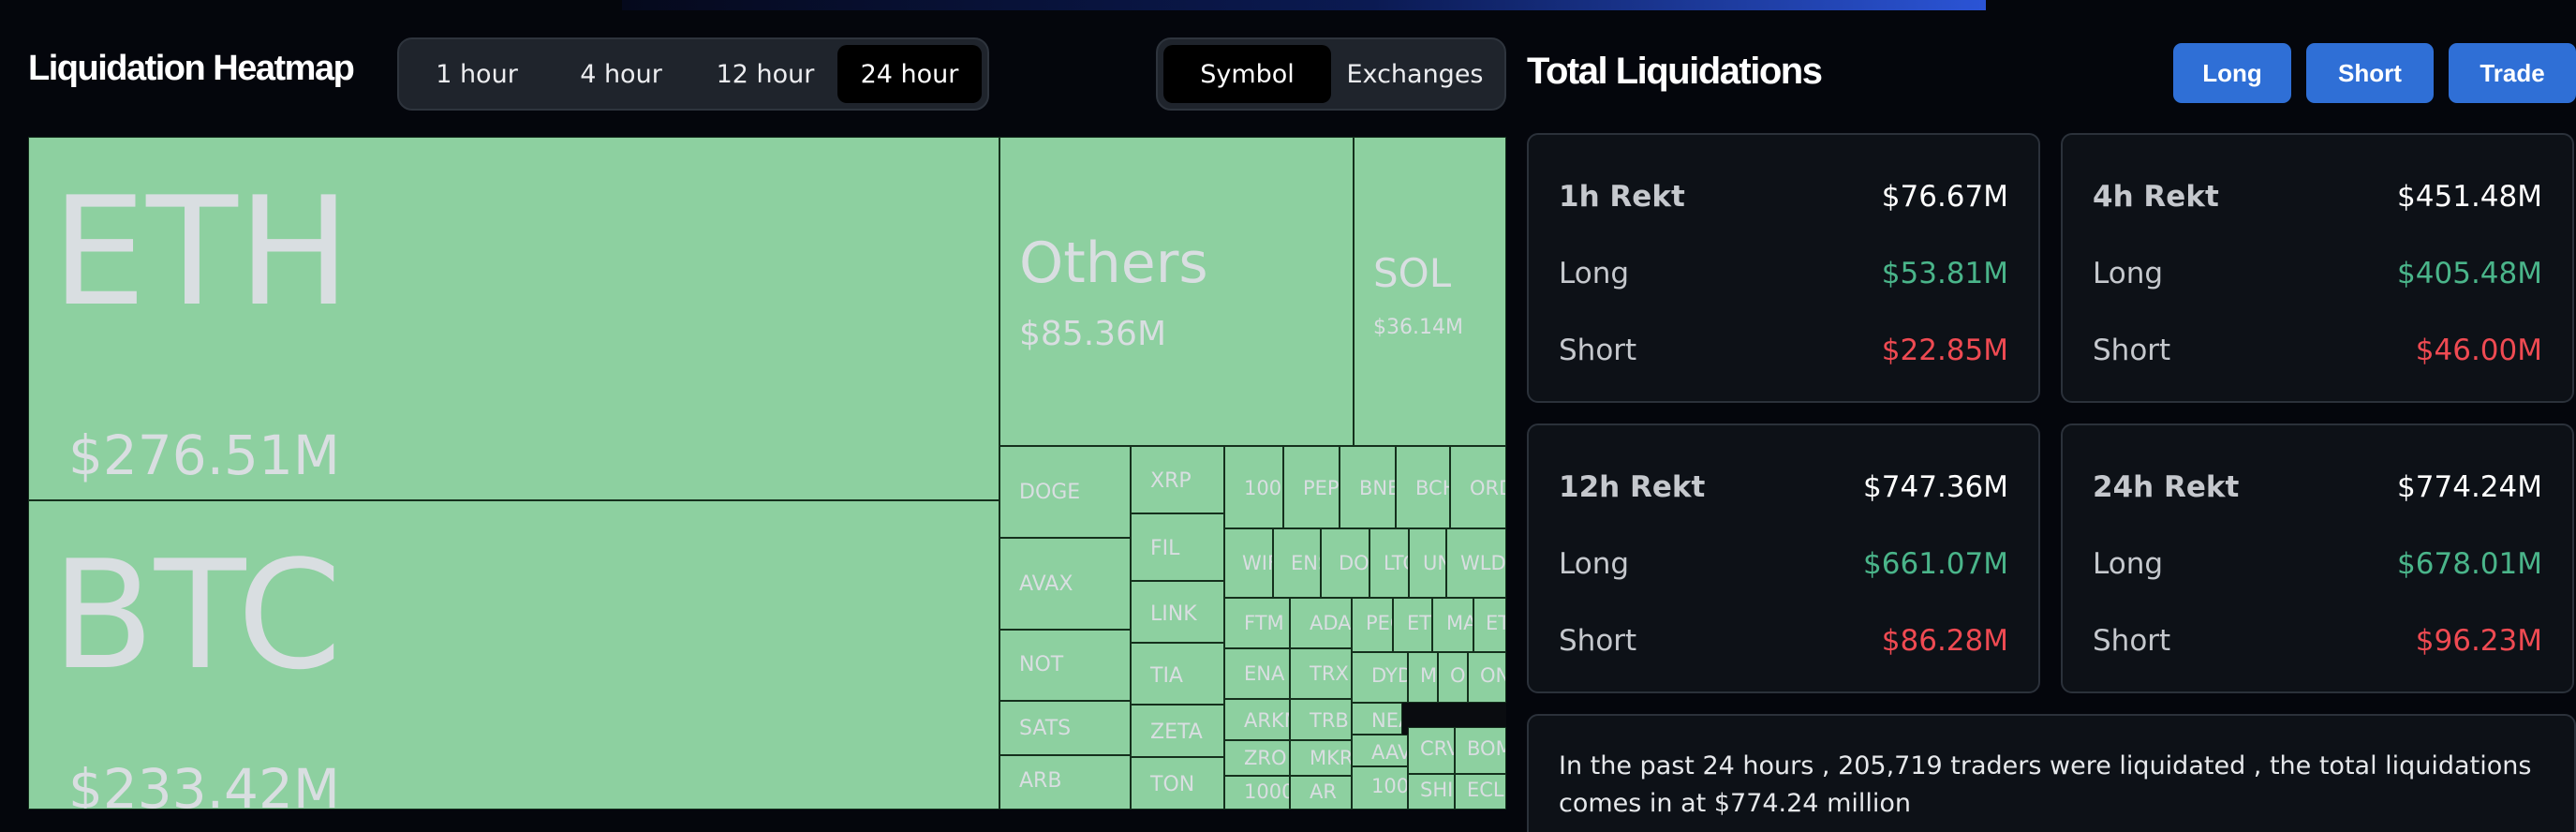 The image size is (2576, 832). I want to click on tile-symbol-label: AAVE, so click(1389, 752).